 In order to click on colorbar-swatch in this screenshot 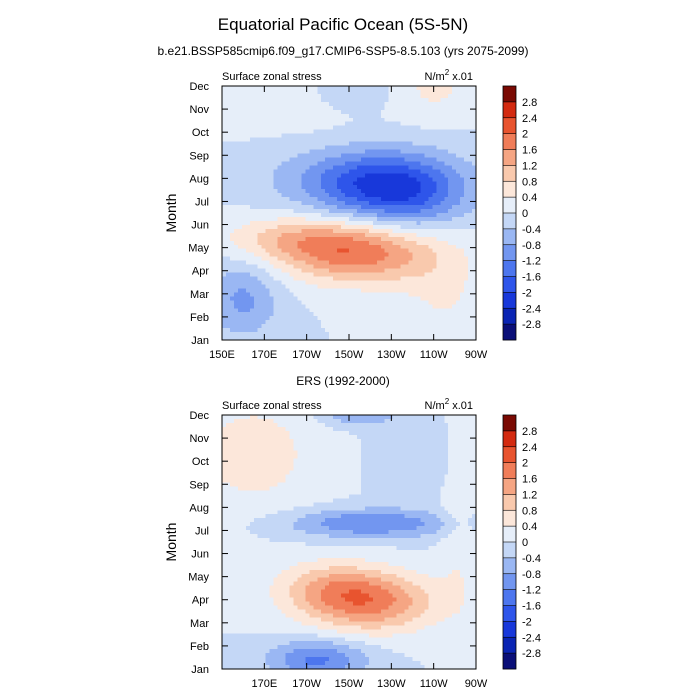, I will do `click(509, 205)`.